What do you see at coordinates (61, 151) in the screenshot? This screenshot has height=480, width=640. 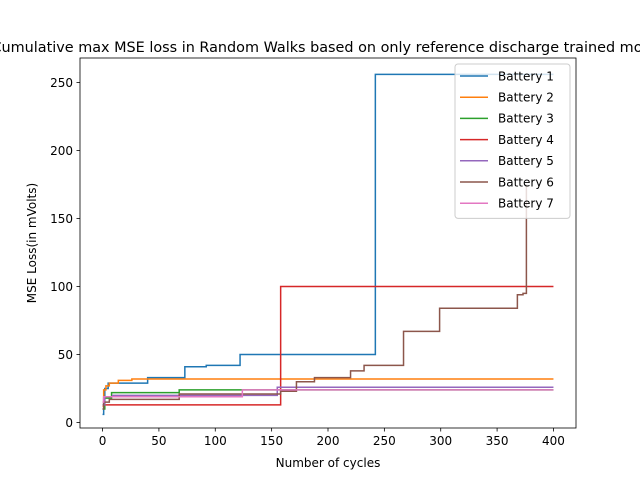 I see `y-tick-label: 200` at bounding box center [61, 151].